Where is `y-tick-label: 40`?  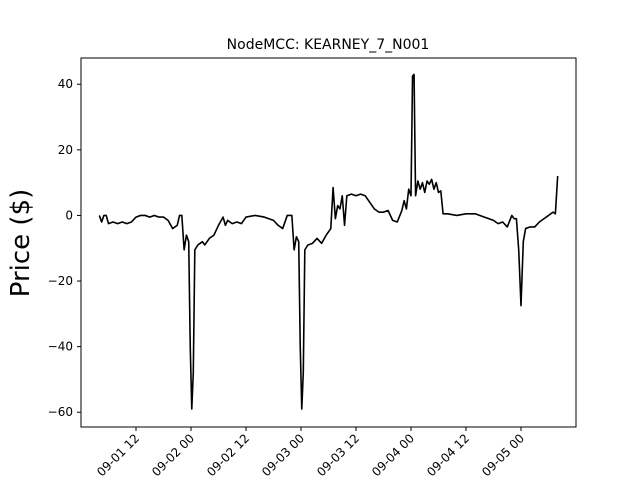 y-tick-label: 40 is located at coordinates (65, 84).